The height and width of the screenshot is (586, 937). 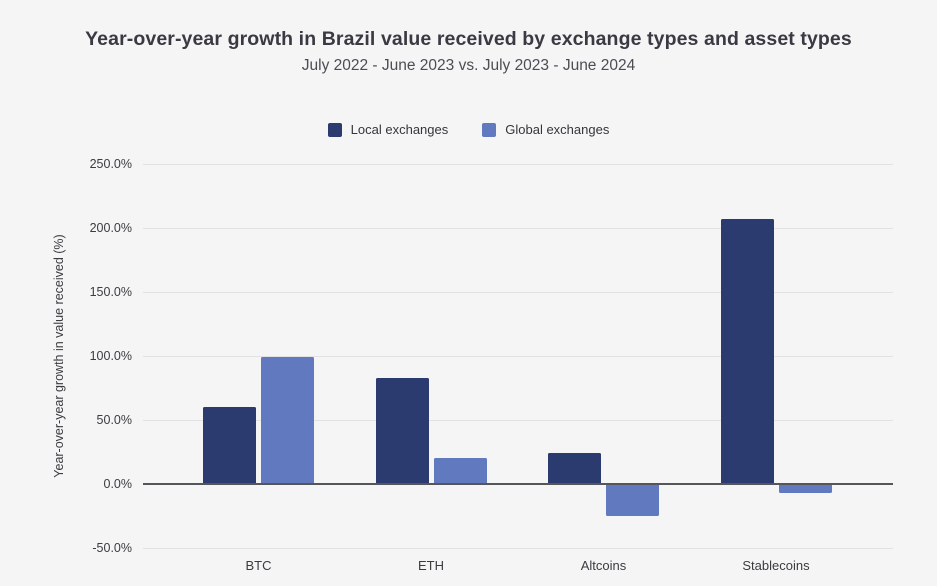 I want to click on bar-global-altcoins, so click(x=632, y=500).